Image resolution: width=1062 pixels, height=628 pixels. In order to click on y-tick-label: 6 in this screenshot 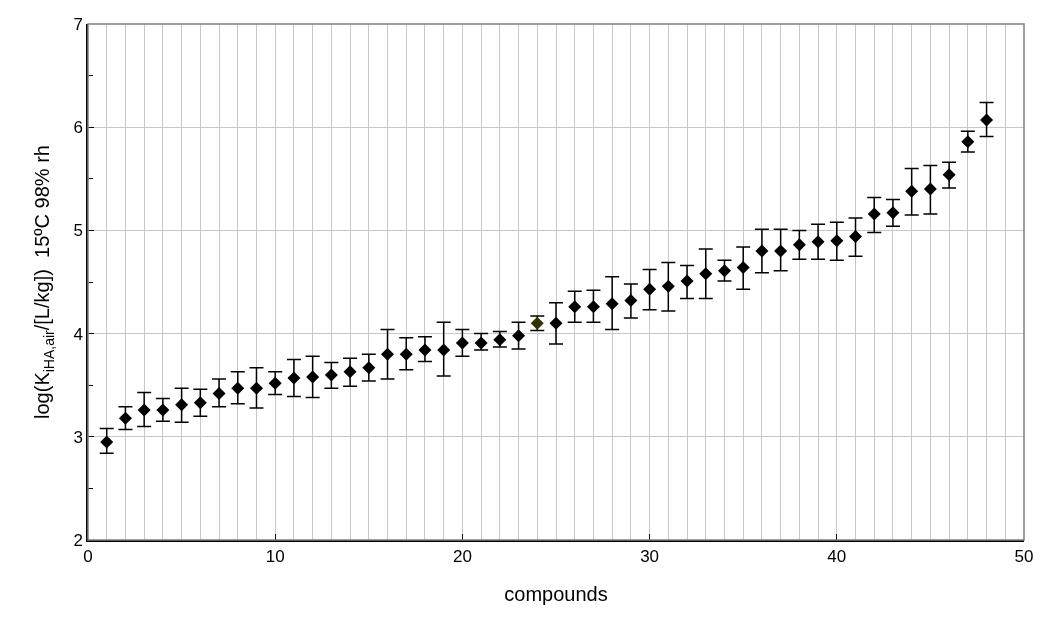, I will do `click(78, 128)`.